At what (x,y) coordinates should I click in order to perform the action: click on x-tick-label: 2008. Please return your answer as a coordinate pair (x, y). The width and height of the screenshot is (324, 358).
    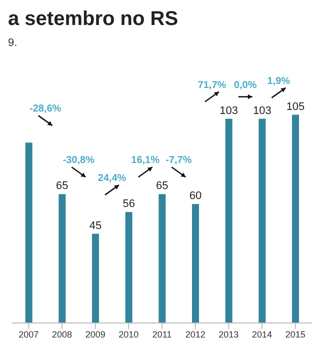
    Looking at the image, I should click on (62, 334).